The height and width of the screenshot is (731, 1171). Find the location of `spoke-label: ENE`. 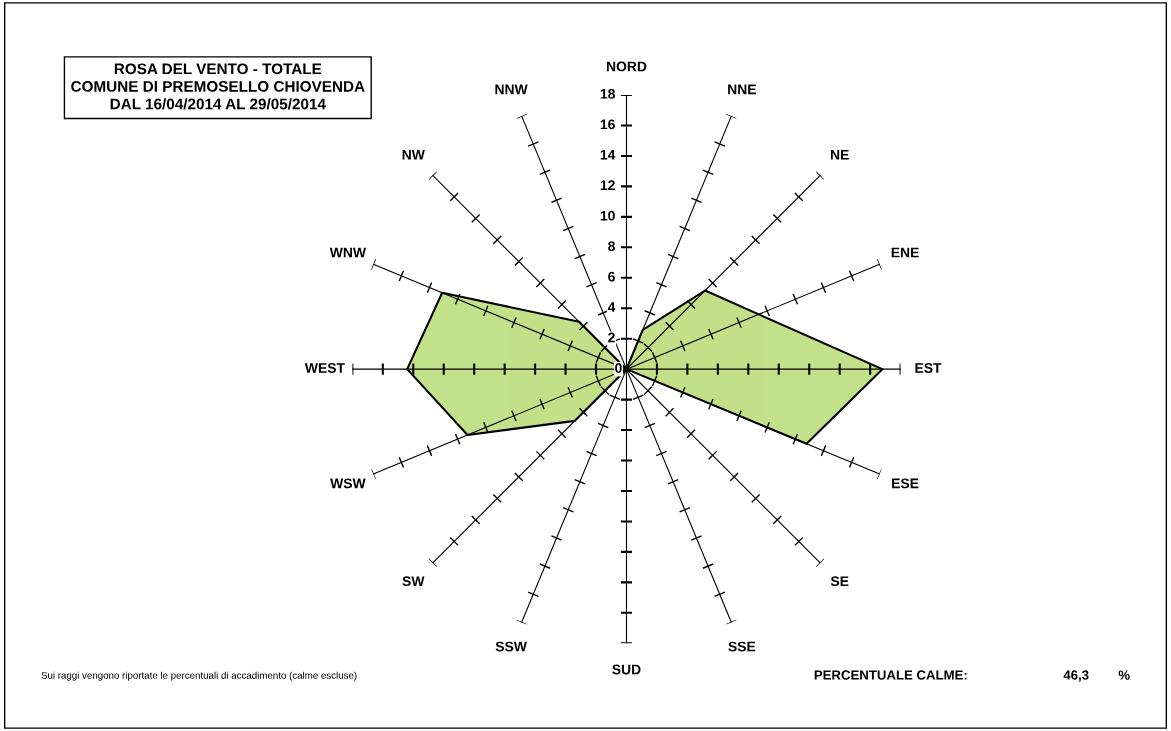

spoke-label: ENE is located at coordinates (905, 252).